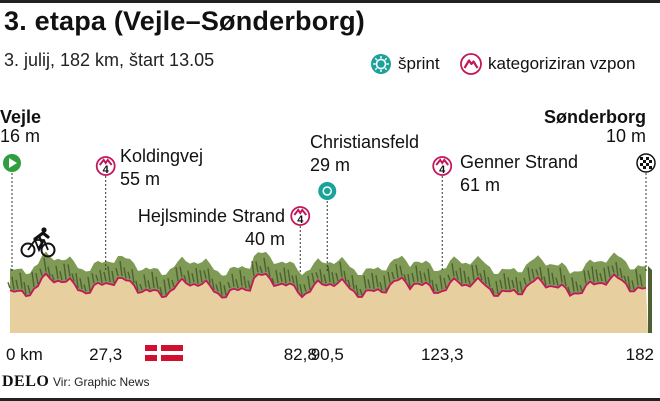 The image size is (660, 401). I want to click on denmark-flag-icon, so click(164, 353).